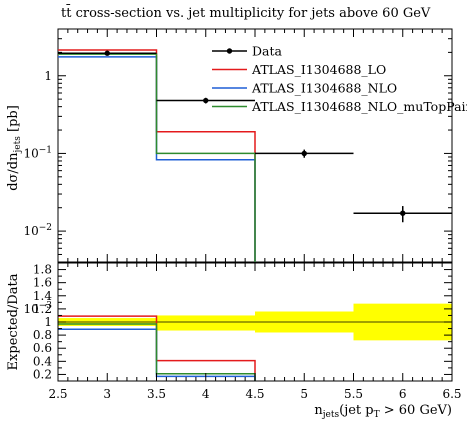 Image resolution: width=467 pixels, height=421 pixels. What do you see at coordinates (254, 394) in the screenshot?
I see `x-tick-label: 4.5` at bounding box center [254, 394].